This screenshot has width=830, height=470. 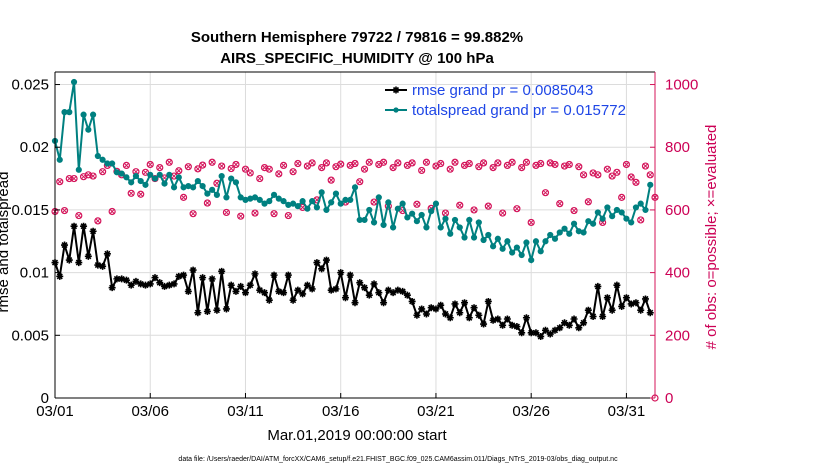 What do you see at coordinates (681, 85) in the screenshot?
I see `y-right-tick-label: 1000` at bounding box center [681, 85].